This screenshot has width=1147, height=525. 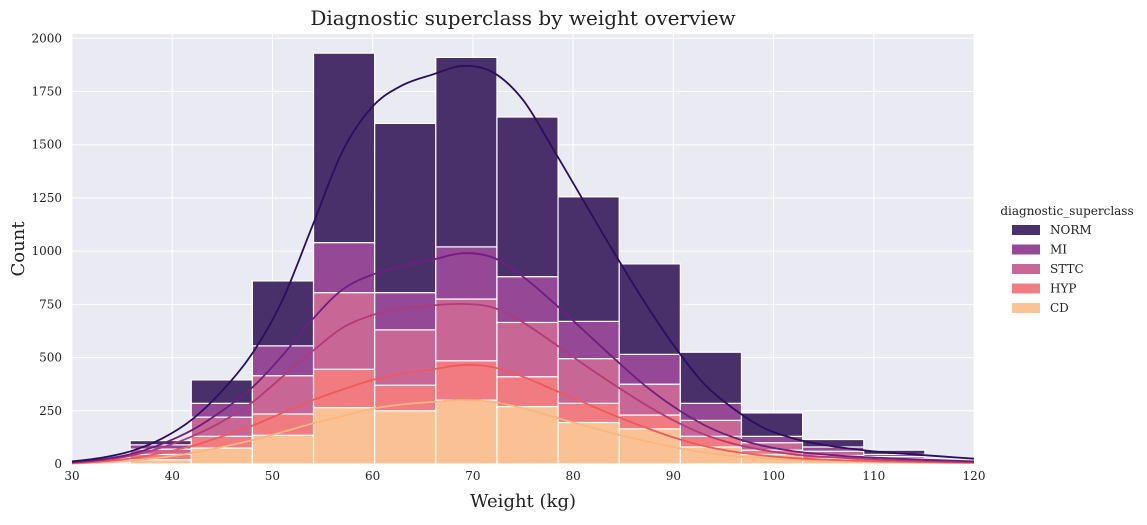 I want to click on legend-label-cd: CD, so click(x=1059, y=308).